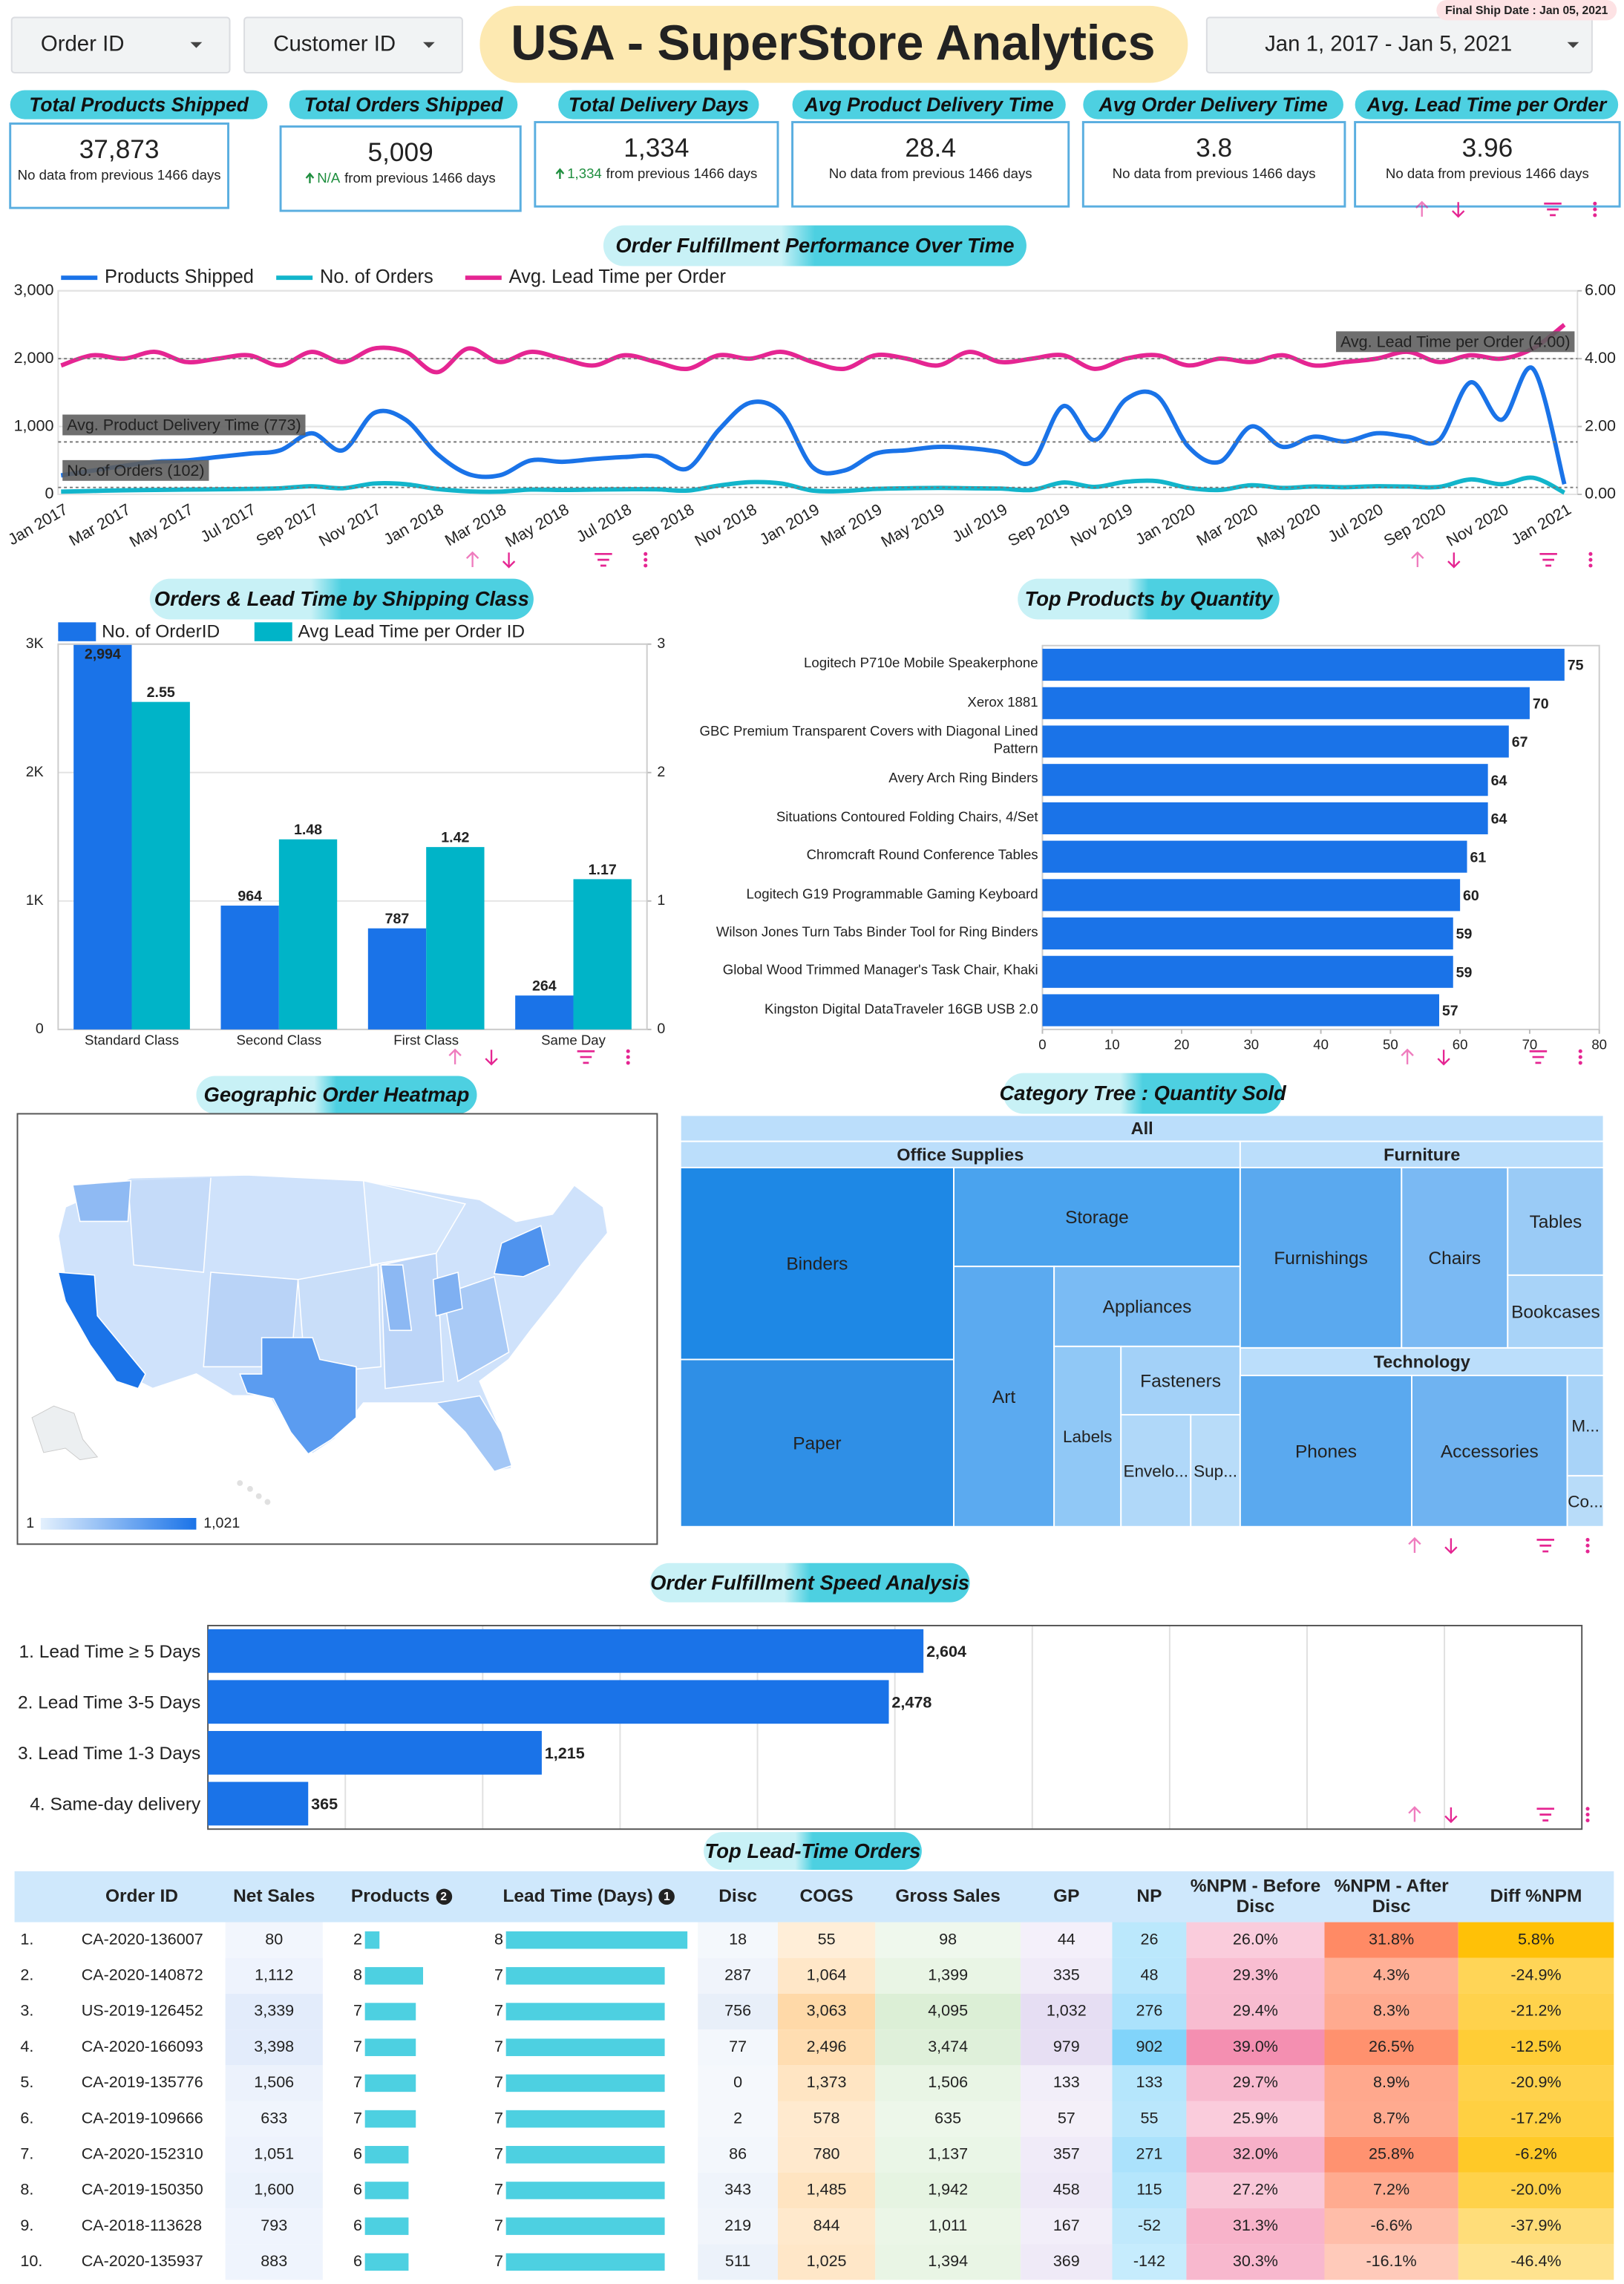 The height and width of the screenshot is (2284, 1624). Describe the element at coordinates (184, 425) in the screenshot. I see `reference-label-bg` at that location.